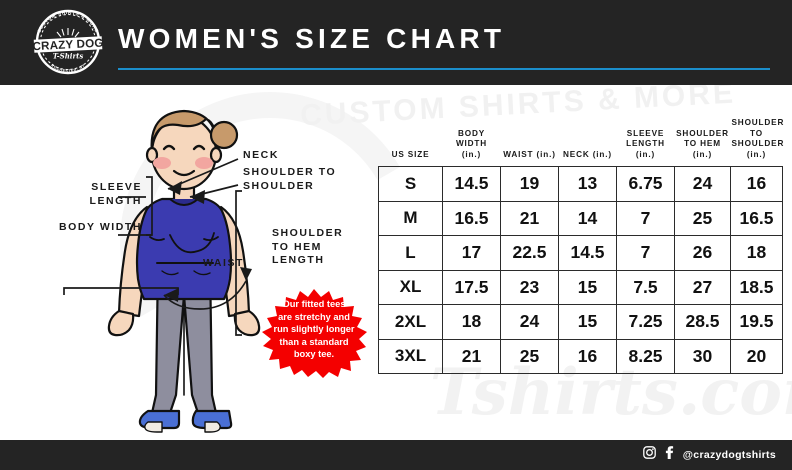 This screenshot has width=792, height=470. I want to click on table-row: XL 17.5 23 15 7.5 27 18.5, so click(580, 287).